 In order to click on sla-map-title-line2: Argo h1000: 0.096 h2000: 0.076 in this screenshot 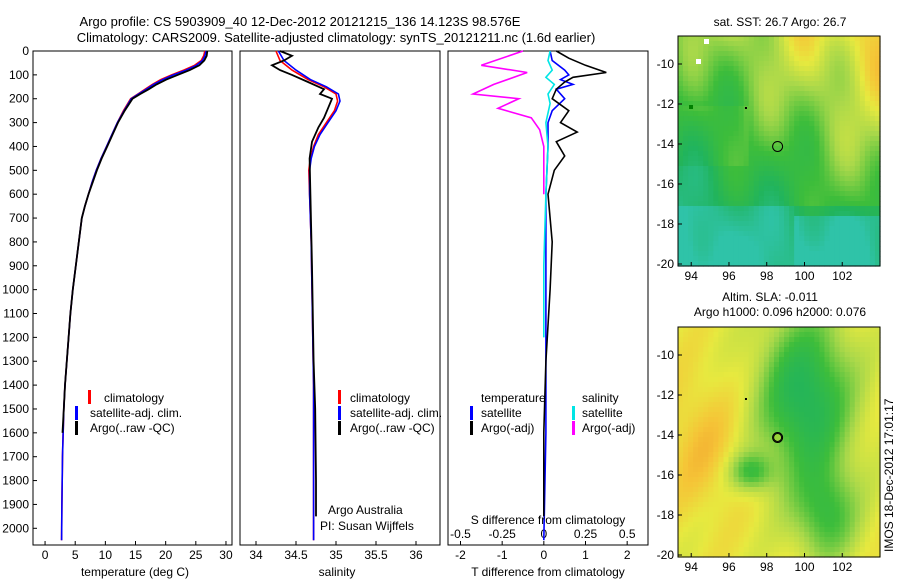, I will do `click(780, 312)`.